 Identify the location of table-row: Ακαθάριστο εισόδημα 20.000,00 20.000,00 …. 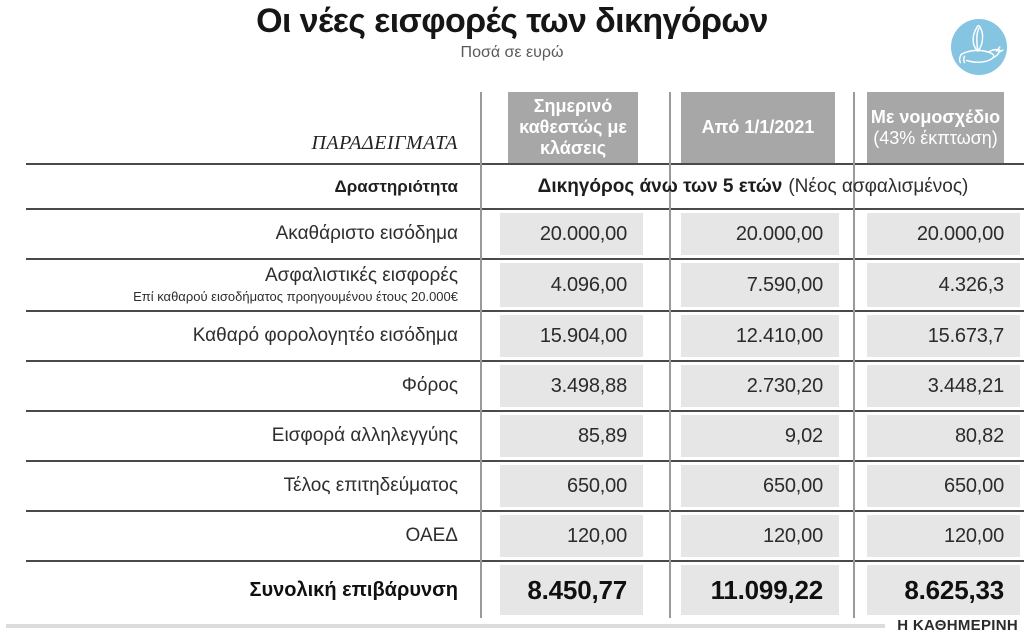
(512, 234).